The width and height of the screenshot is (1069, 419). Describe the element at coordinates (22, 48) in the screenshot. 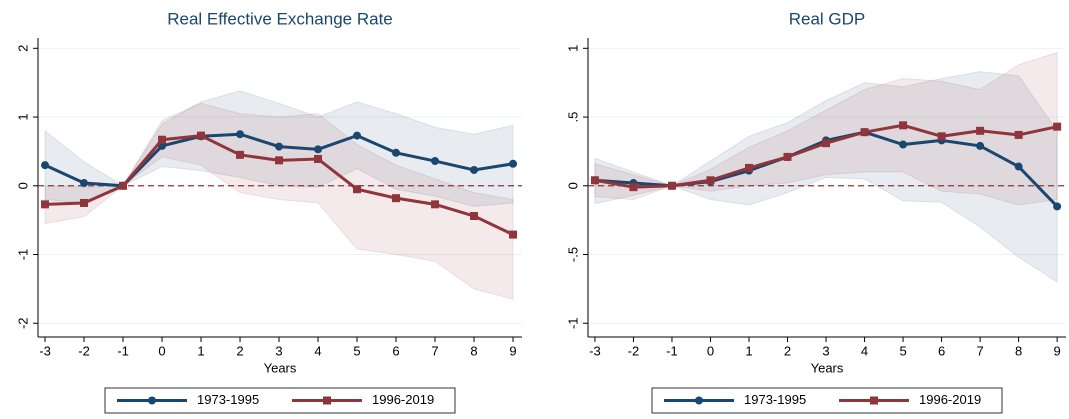

I see `y-tick-label: 2` at that location.